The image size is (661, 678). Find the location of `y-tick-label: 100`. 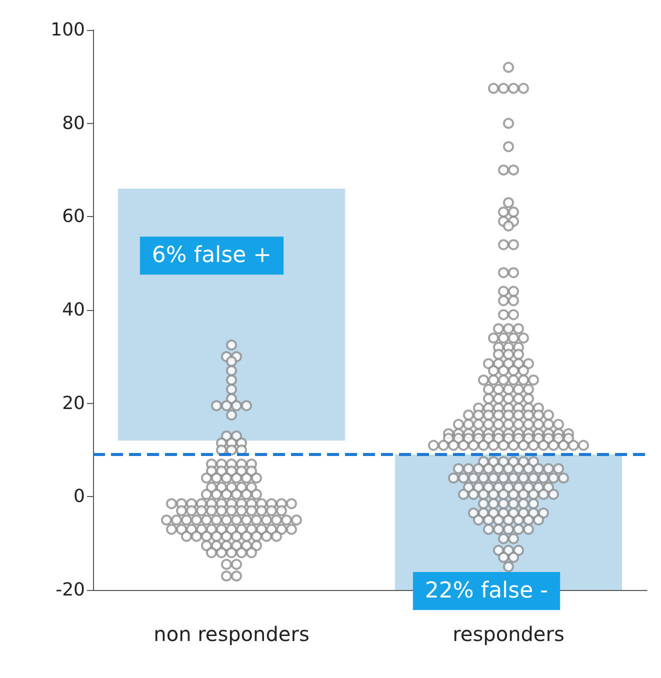

y-tick-label: 100 is located at coordinates (67, 30).